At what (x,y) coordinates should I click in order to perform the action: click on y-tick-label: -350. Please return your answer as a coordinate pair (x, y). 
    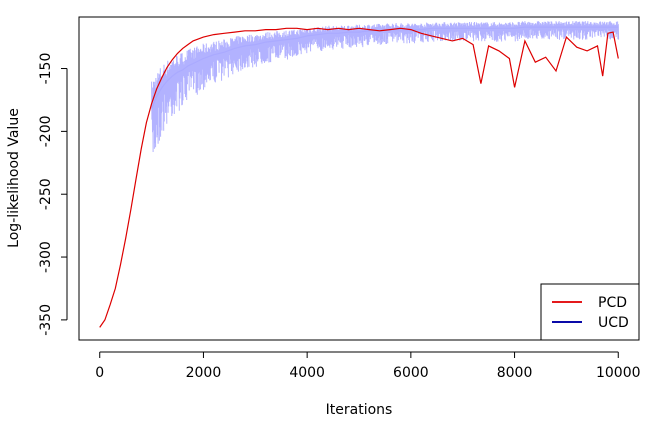
    Looking at the image, I should click on (46, 320).